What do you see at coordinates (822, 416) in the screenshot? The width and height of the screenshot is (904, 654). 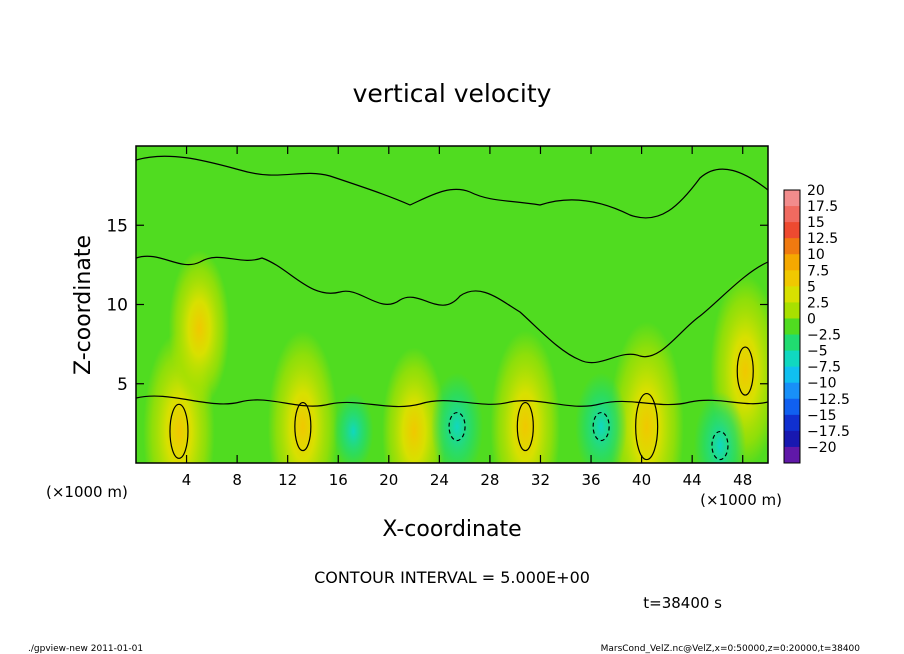 I see `colorbar-label: −15` at bounding box center [822, 416].